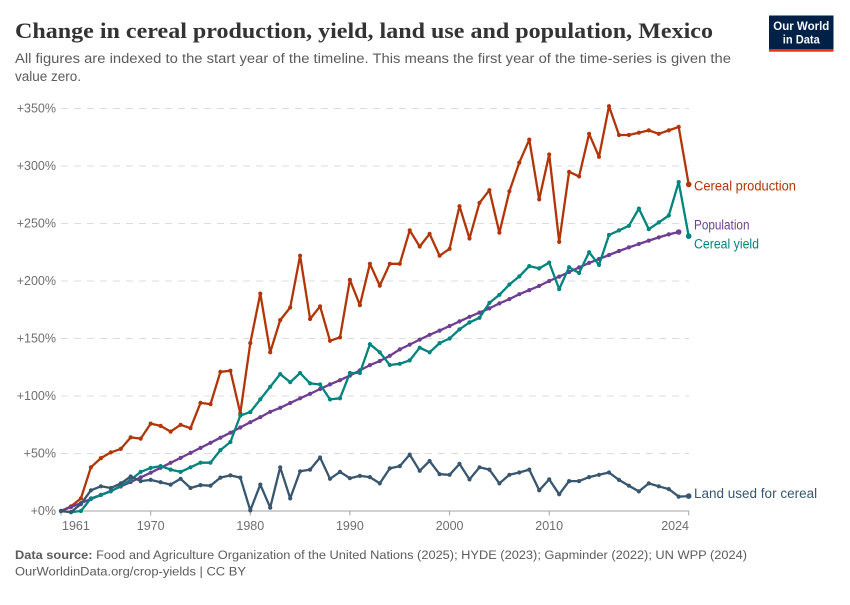  I want to click on svg-text: Land used for cereal, so click(755, 493).